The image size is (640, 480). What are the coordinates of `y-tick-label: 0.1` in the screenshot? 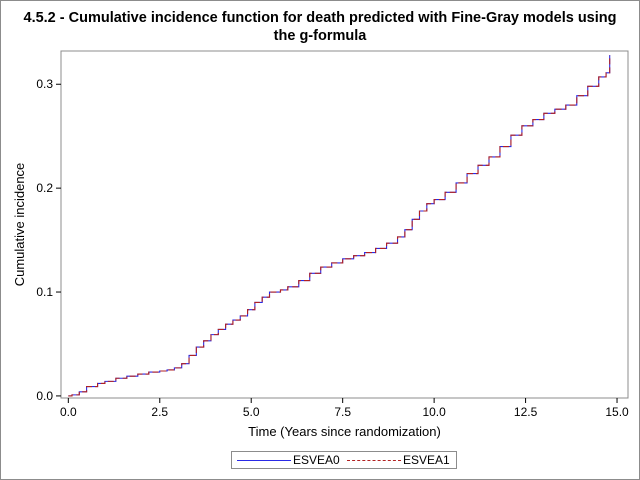 It's located at (44, 292).